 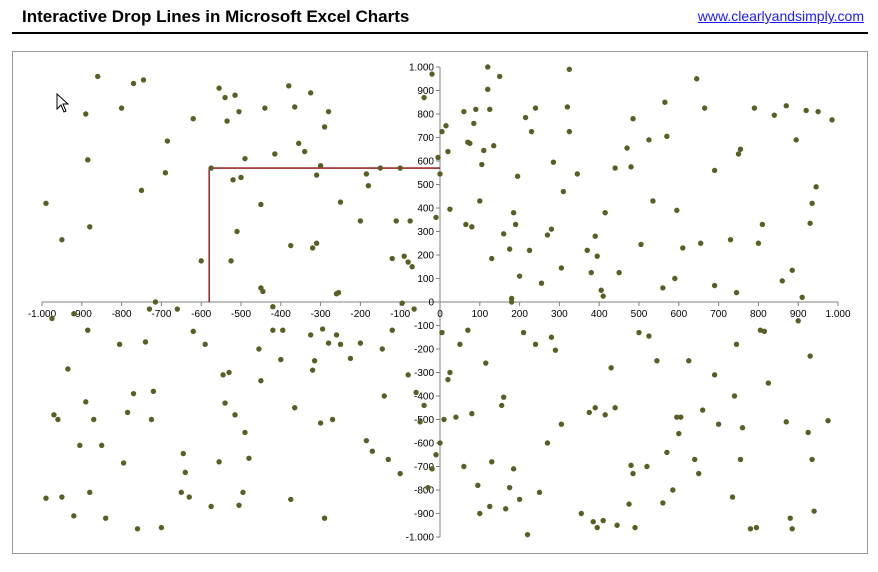 I want to click on x-tick-label: 200, so click(x=519, y=314).